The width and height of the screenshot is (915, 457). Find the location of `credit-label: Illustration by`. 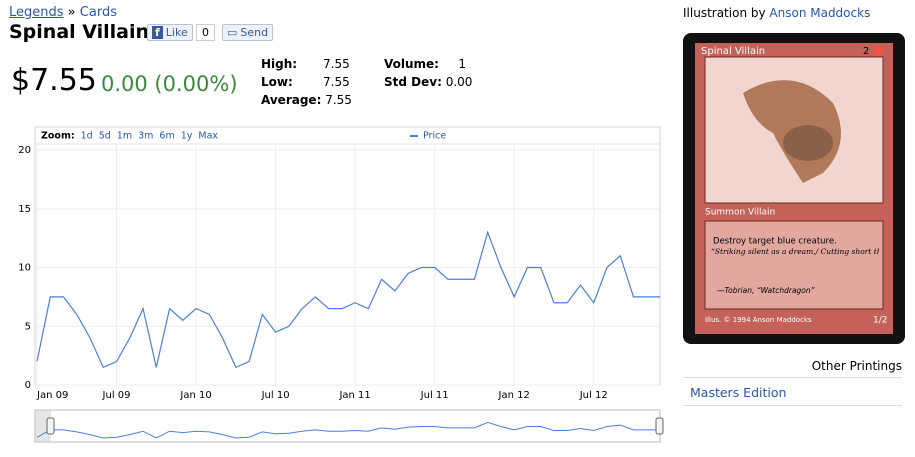

credit-label: Illustration by is located at coordinates (724, 13).